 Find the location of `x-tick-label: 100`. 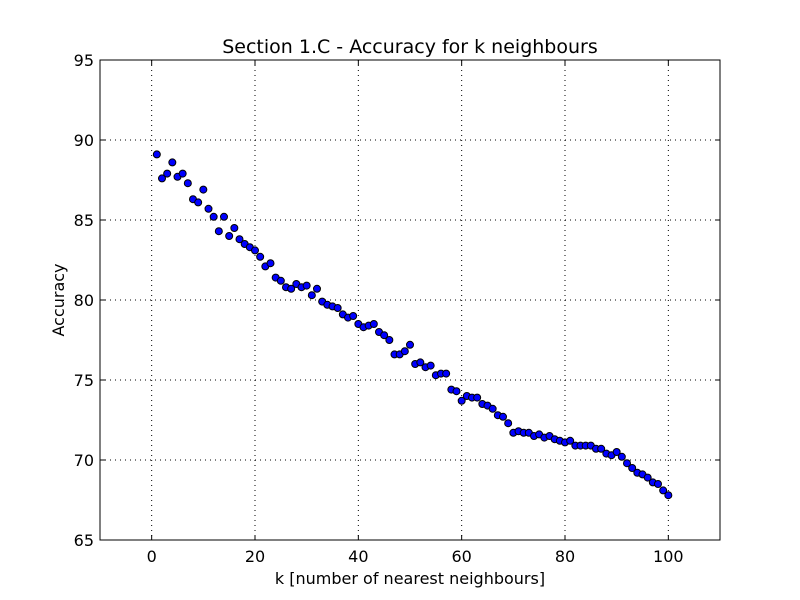

x-tick-label: 100 is located at coordinates (668, 556).